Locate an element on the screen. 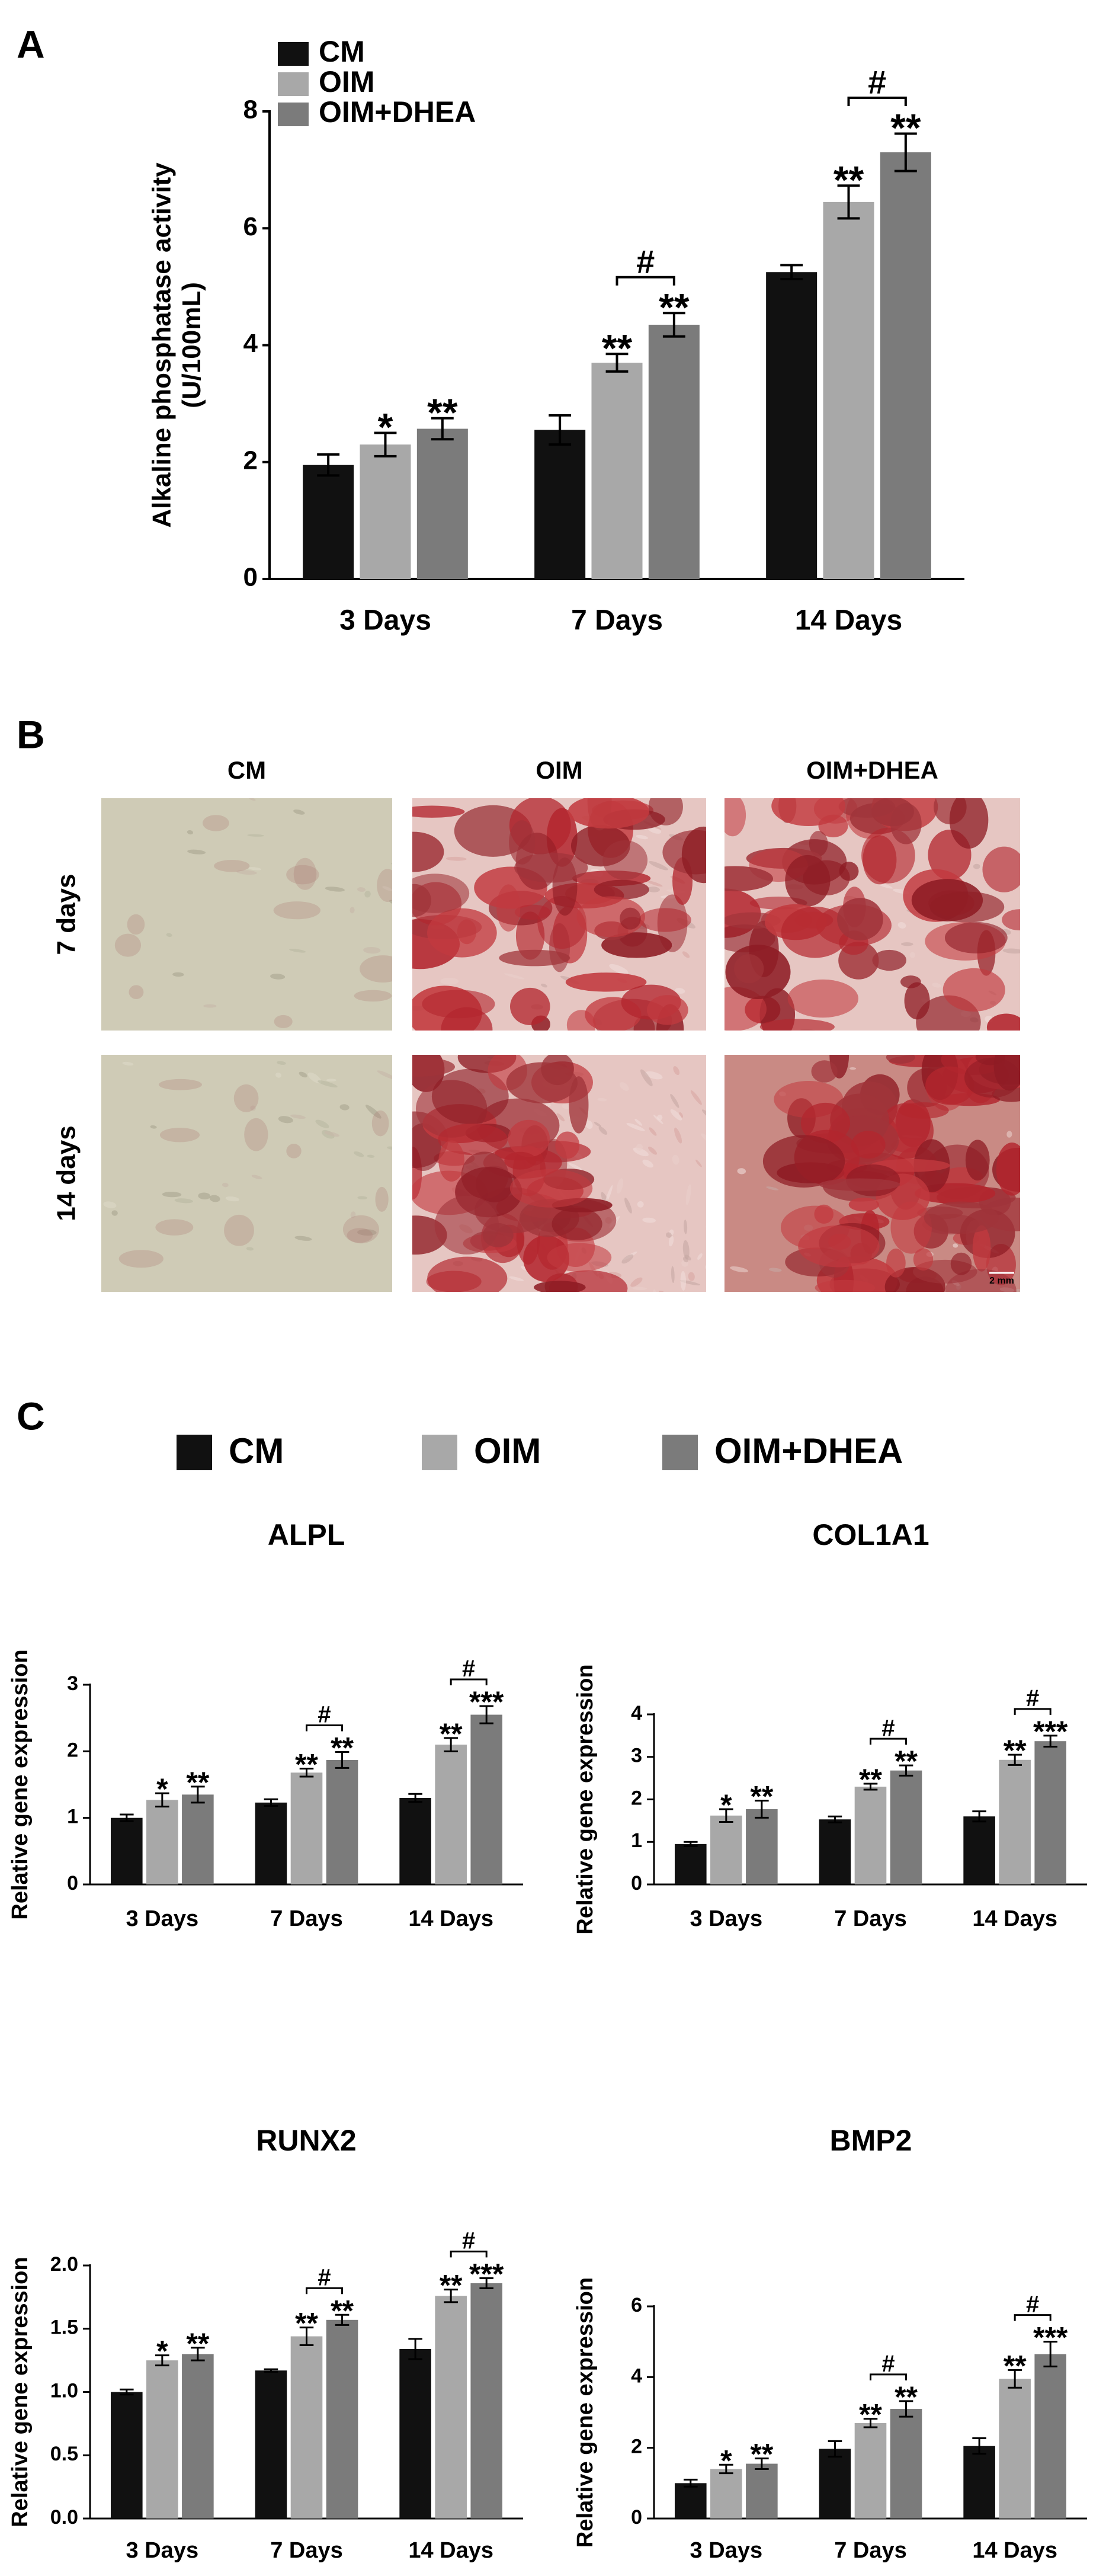  chart-title: ALPL is located at coordinates (306, 1534).